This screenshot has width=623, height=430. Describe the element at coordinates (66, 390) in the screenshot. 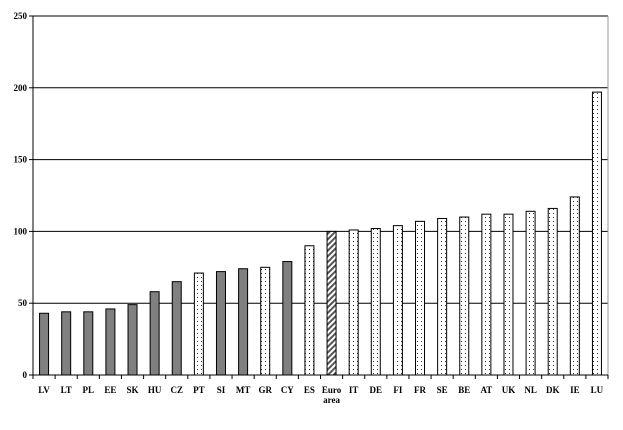

I see `x-tick-label: LT` at that location.